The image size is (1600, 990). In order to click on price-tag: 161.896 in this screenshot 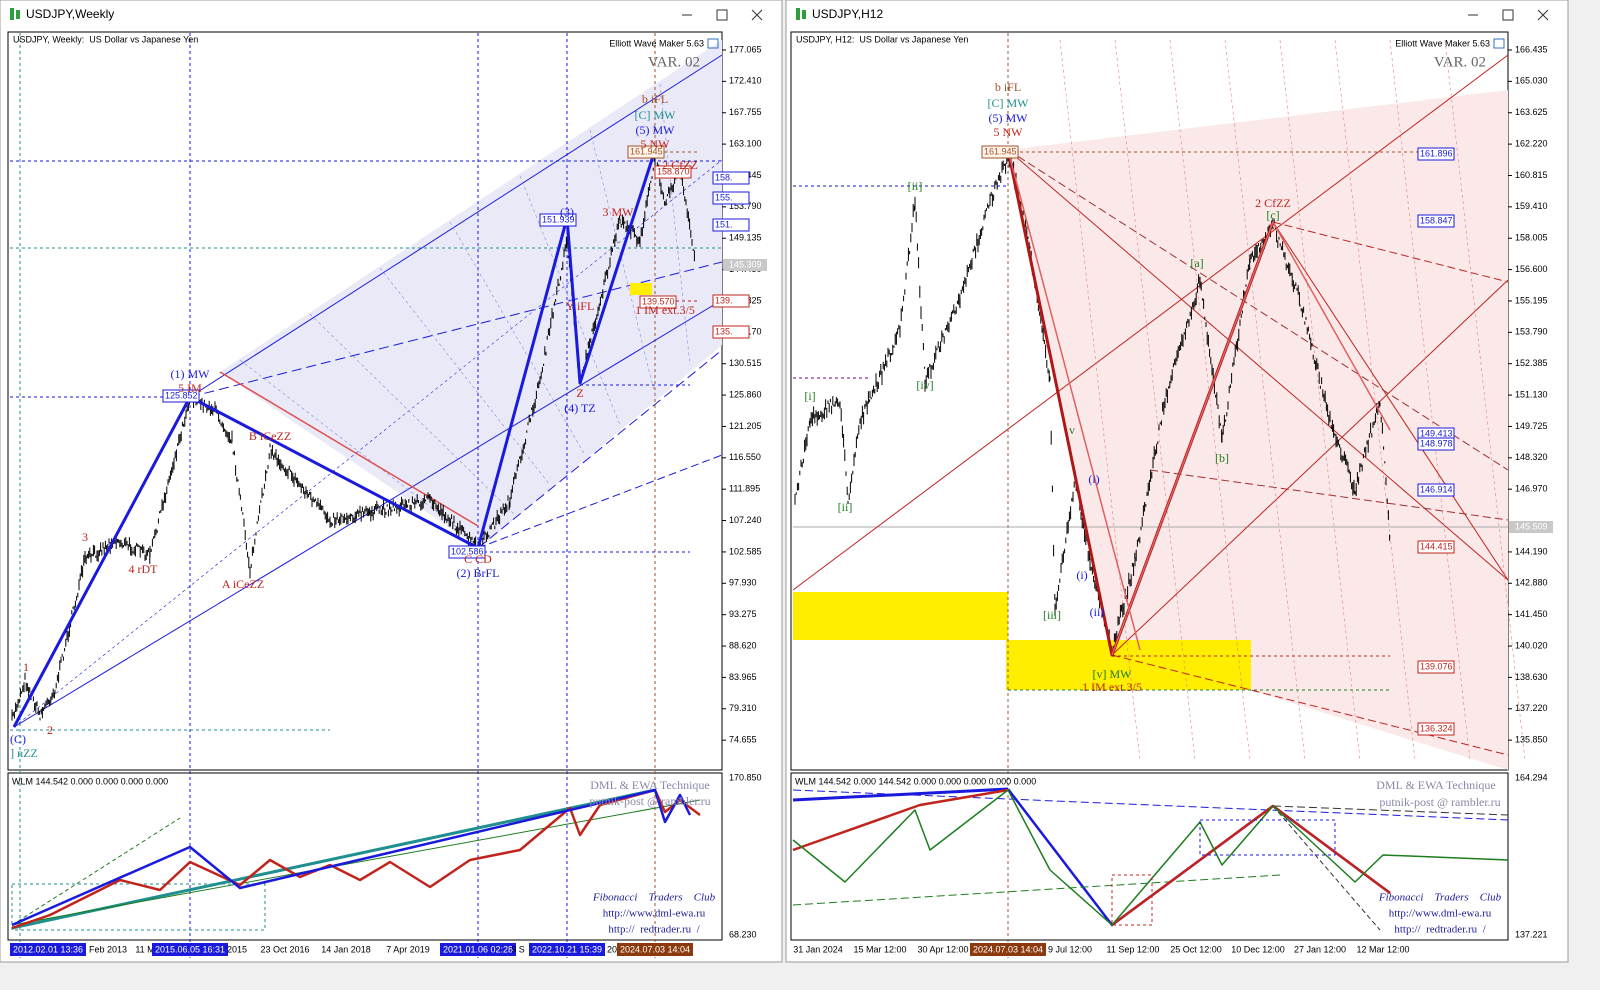, I will do `click(1436, 153)`.